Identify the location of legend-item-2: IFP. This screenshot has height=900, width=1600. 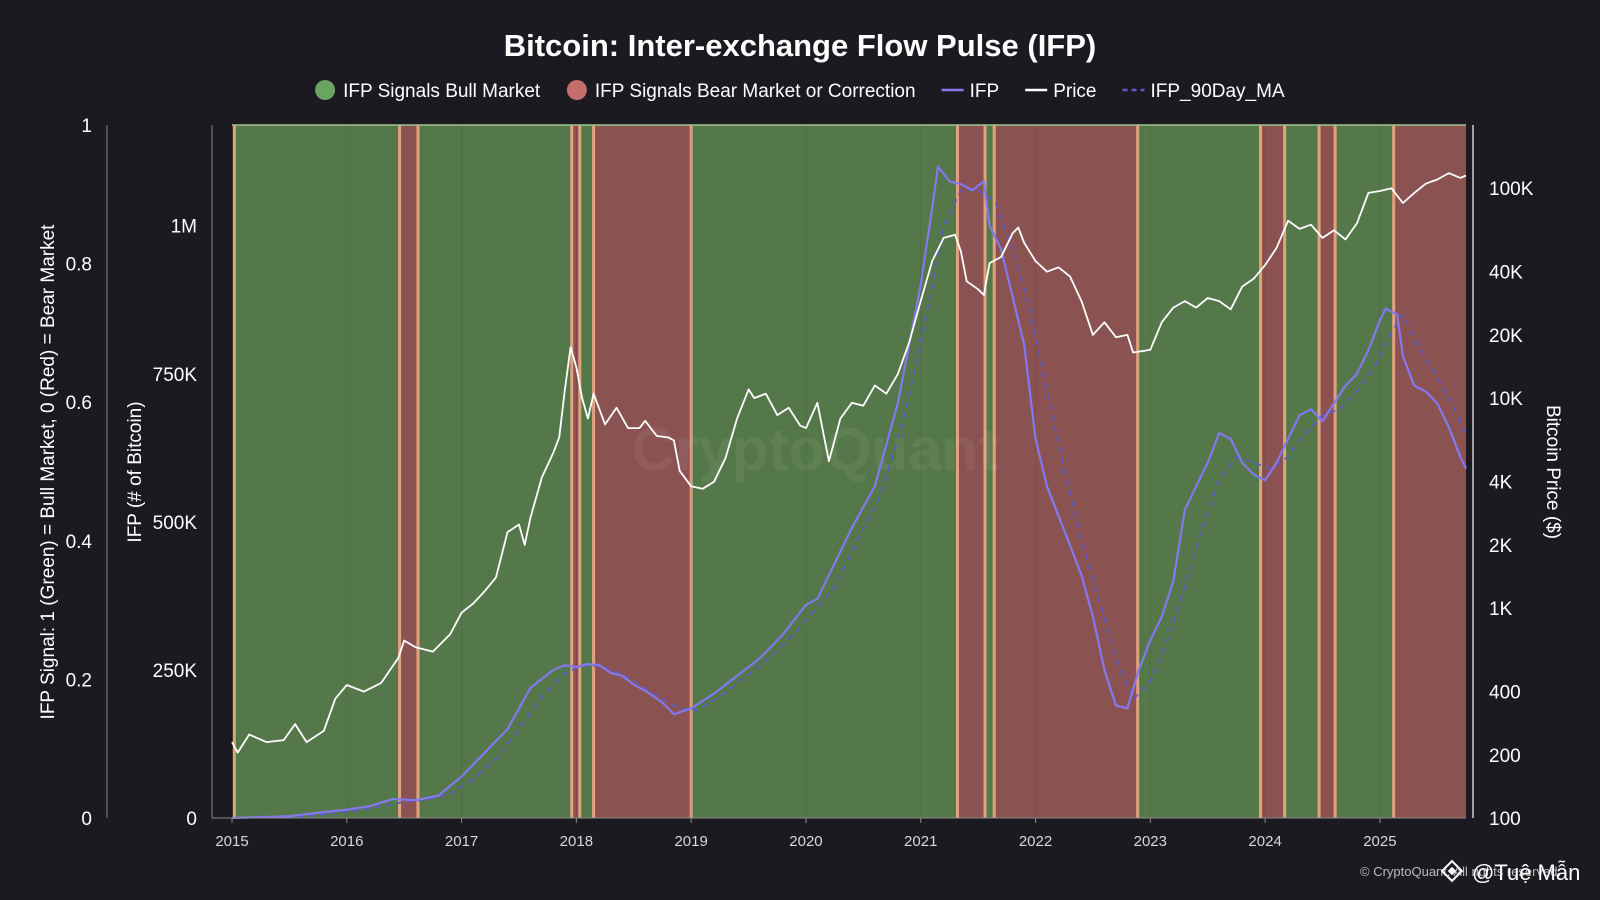
(970, 91).